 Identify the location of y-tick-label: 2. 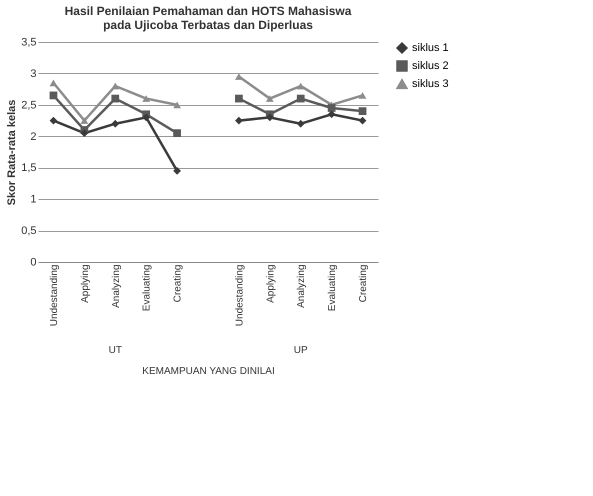
(33, 136).